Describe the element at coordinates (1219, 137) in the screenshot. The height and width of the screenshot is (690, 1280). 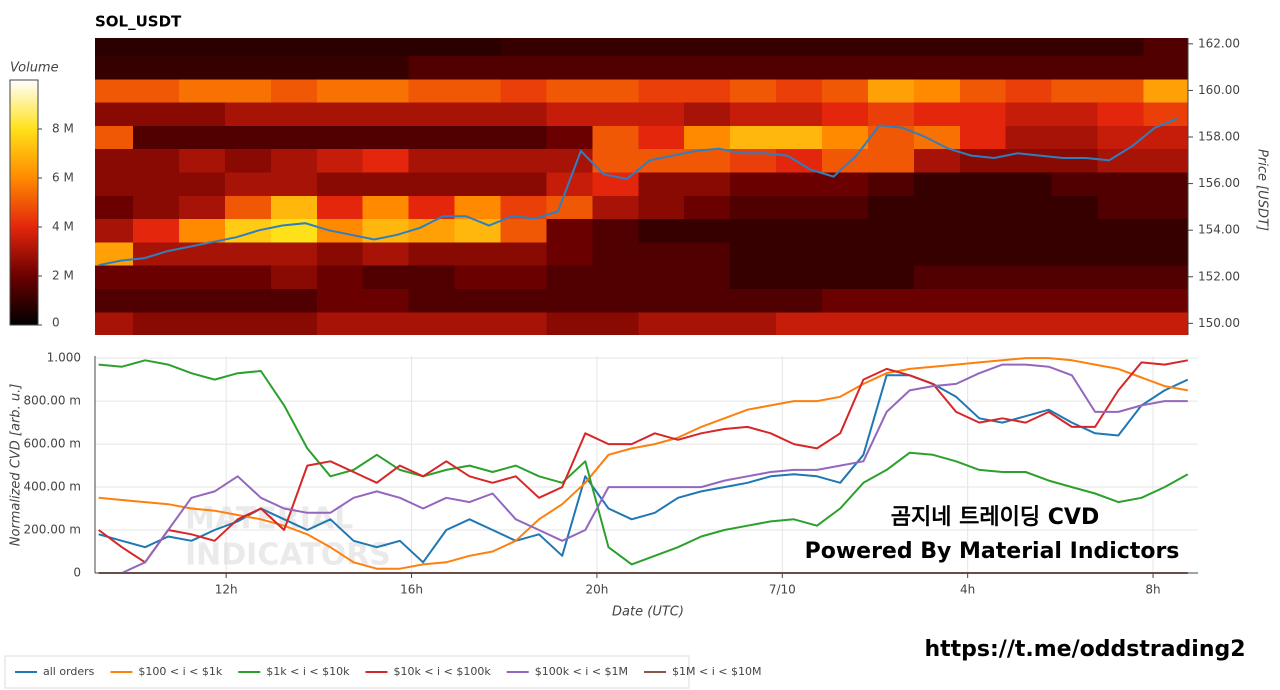
I see `y-tick-label: 158.00` at that location.